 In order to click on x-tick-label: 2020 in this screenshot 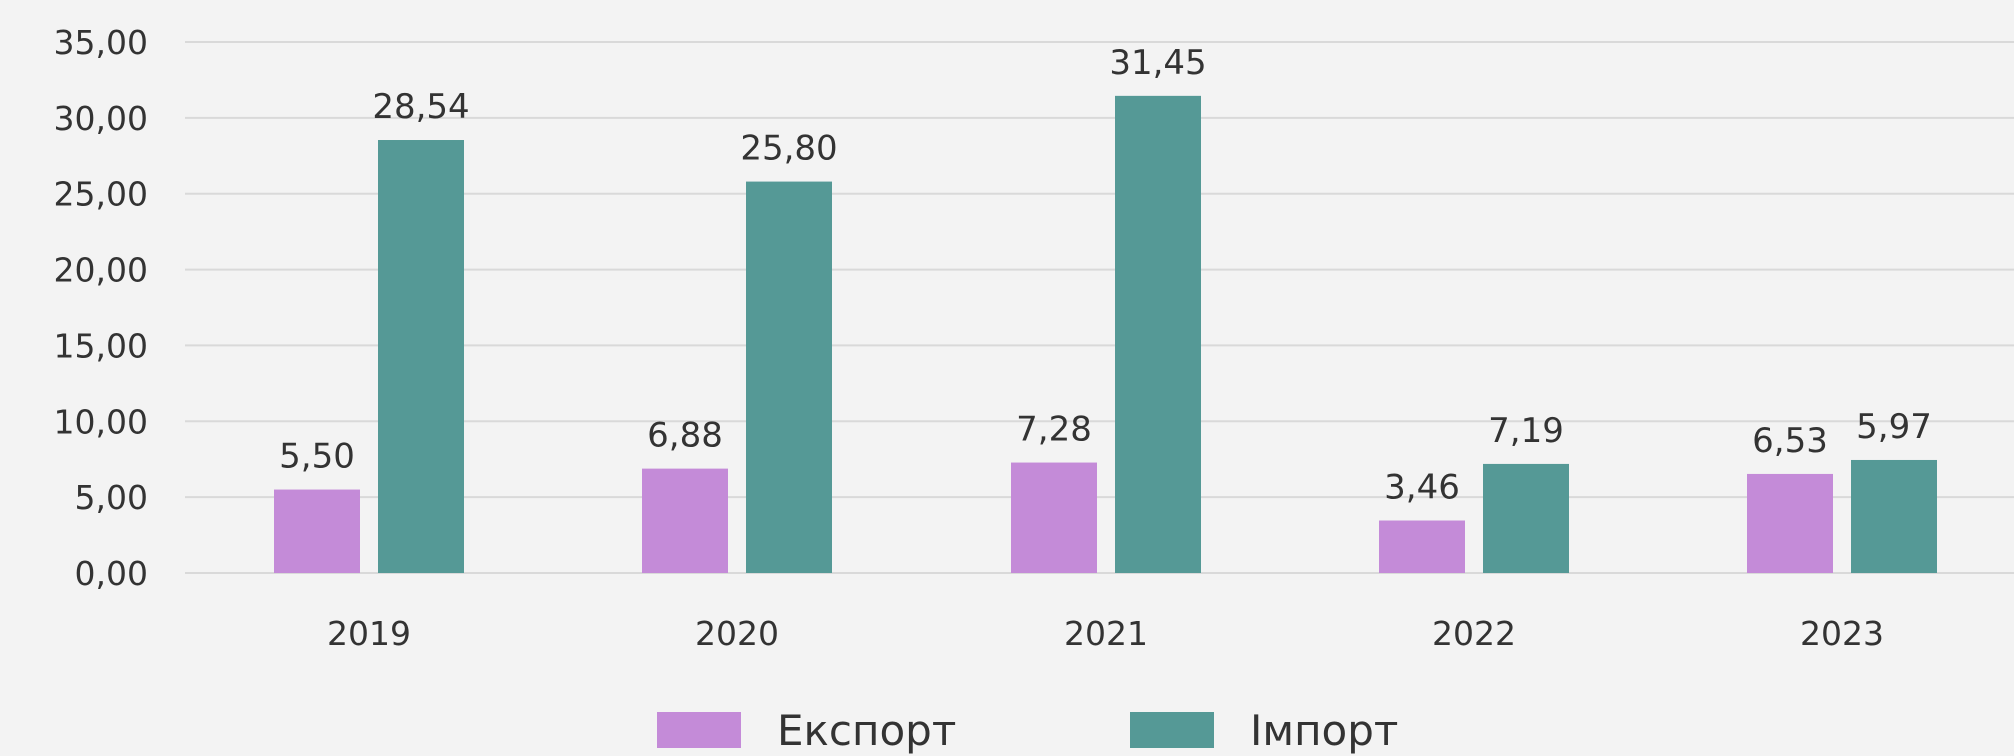, I will do `click(737, 633)`.